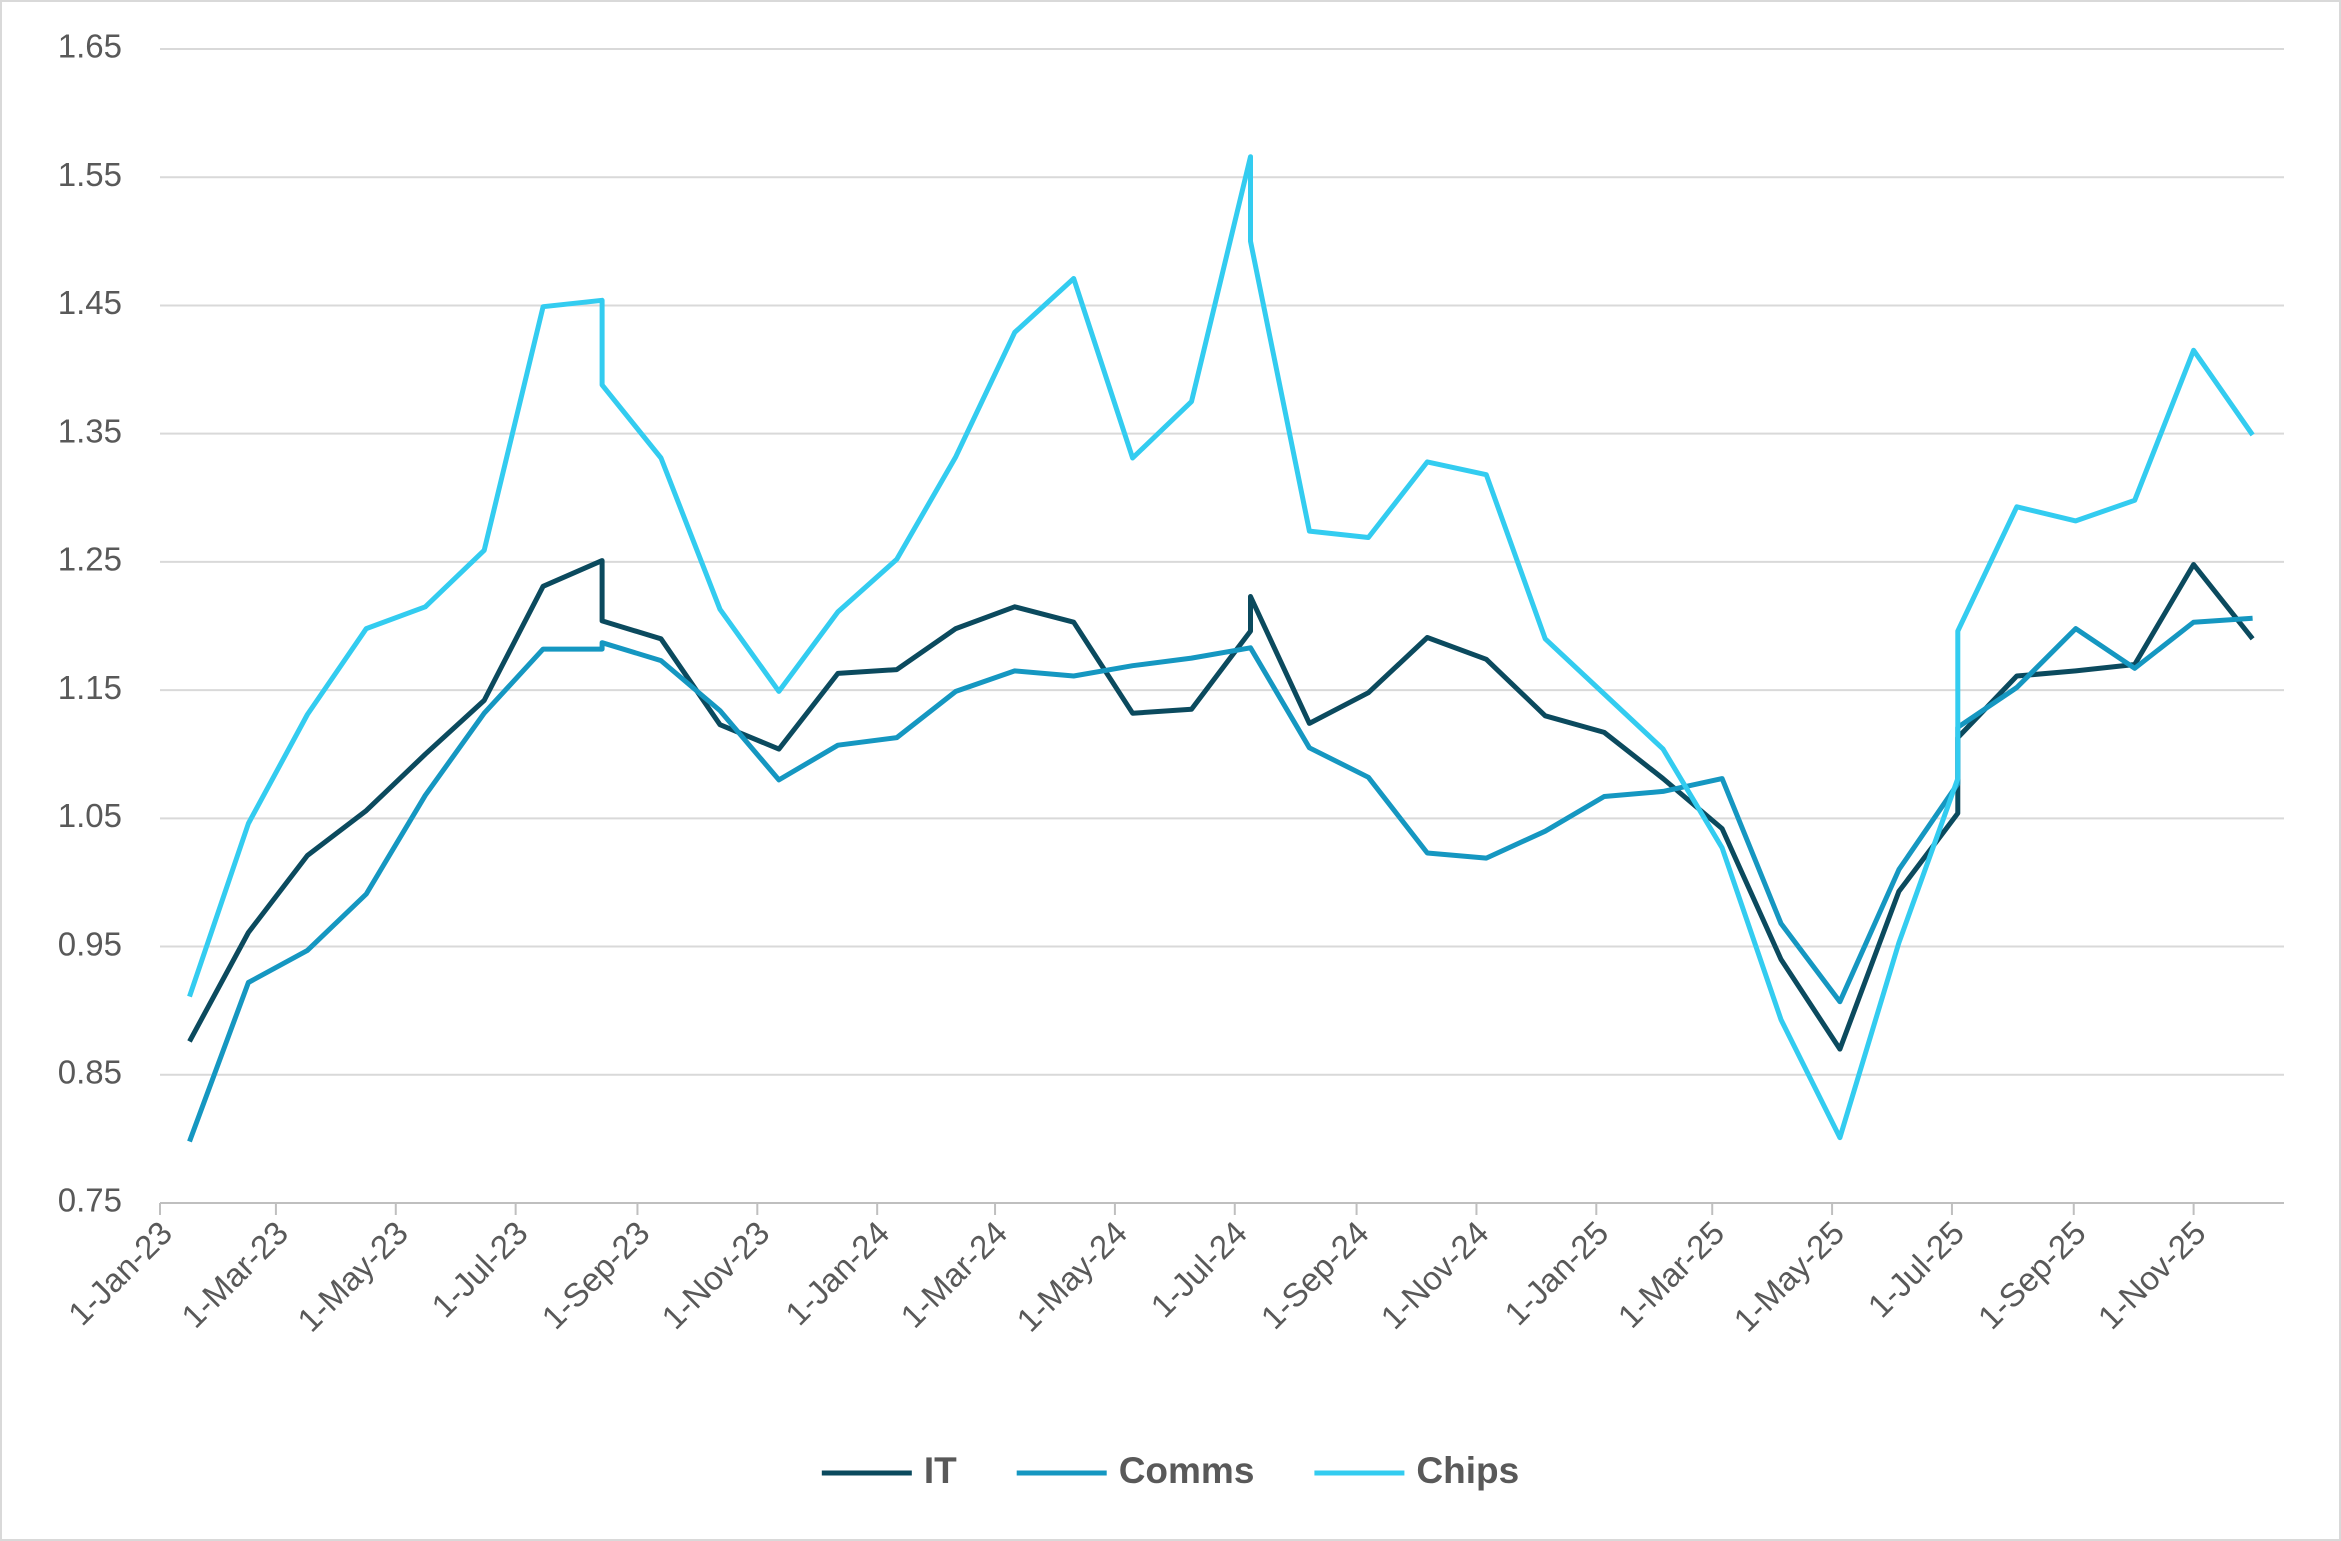 The image size is (2341, 1541). What do you see at coordinates (90, 302) in the screenshot?
I see `y-tick-label: 1.45` at bounding box center [90, 302].